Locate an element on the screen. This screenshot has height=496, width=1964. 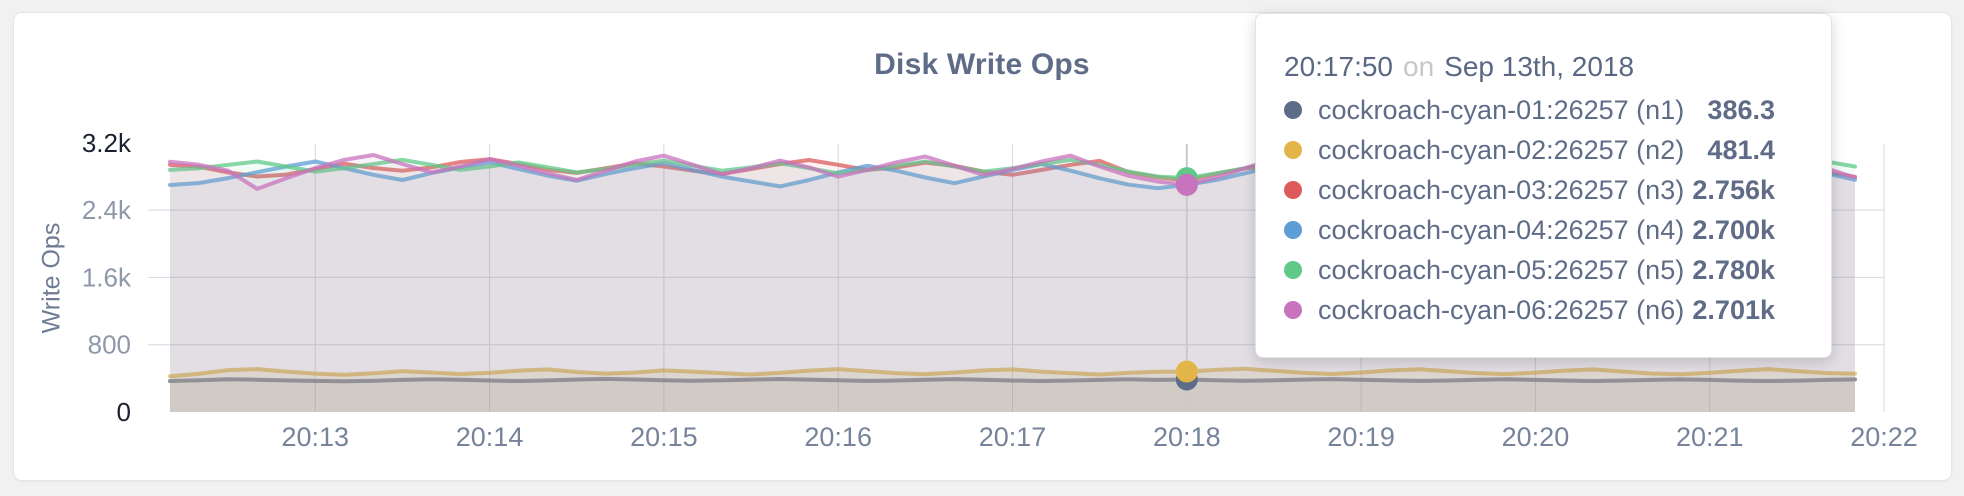
tooltip-time: 20:17:50 is located at coordinates (1338, 66).